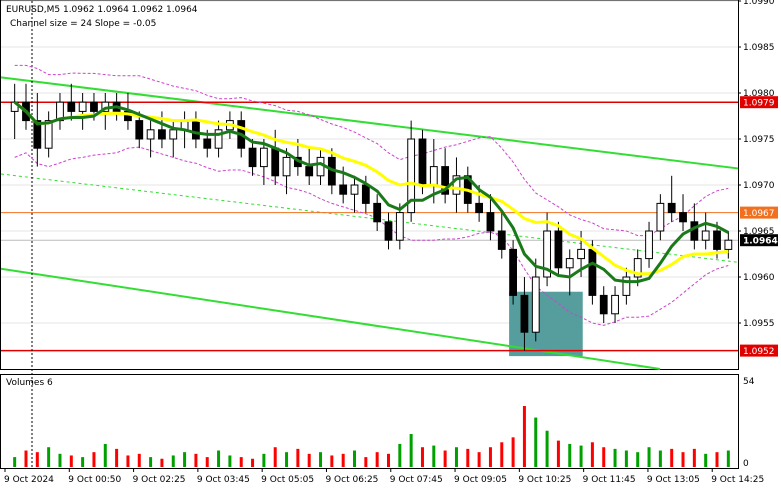 The image size is (781, 489). I want to click on time-tick-label: 9 Oct 10:25, so click(544, 480).